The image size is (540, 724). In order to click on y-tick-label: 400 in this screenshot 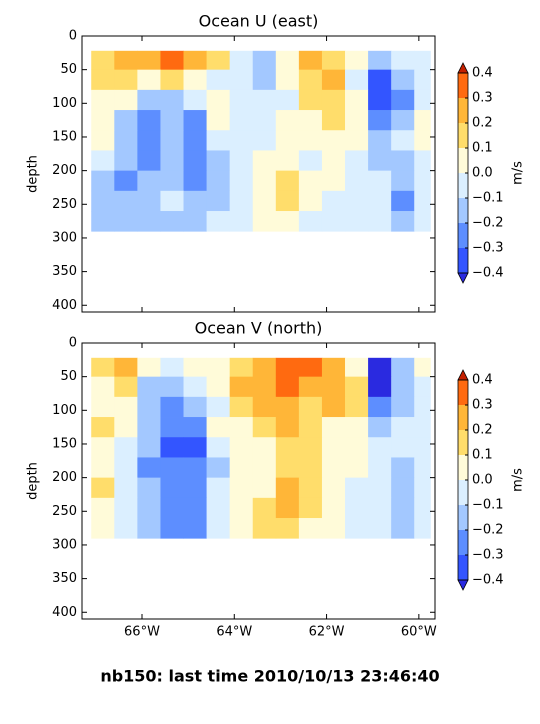, I will do `click(64, 305)`.